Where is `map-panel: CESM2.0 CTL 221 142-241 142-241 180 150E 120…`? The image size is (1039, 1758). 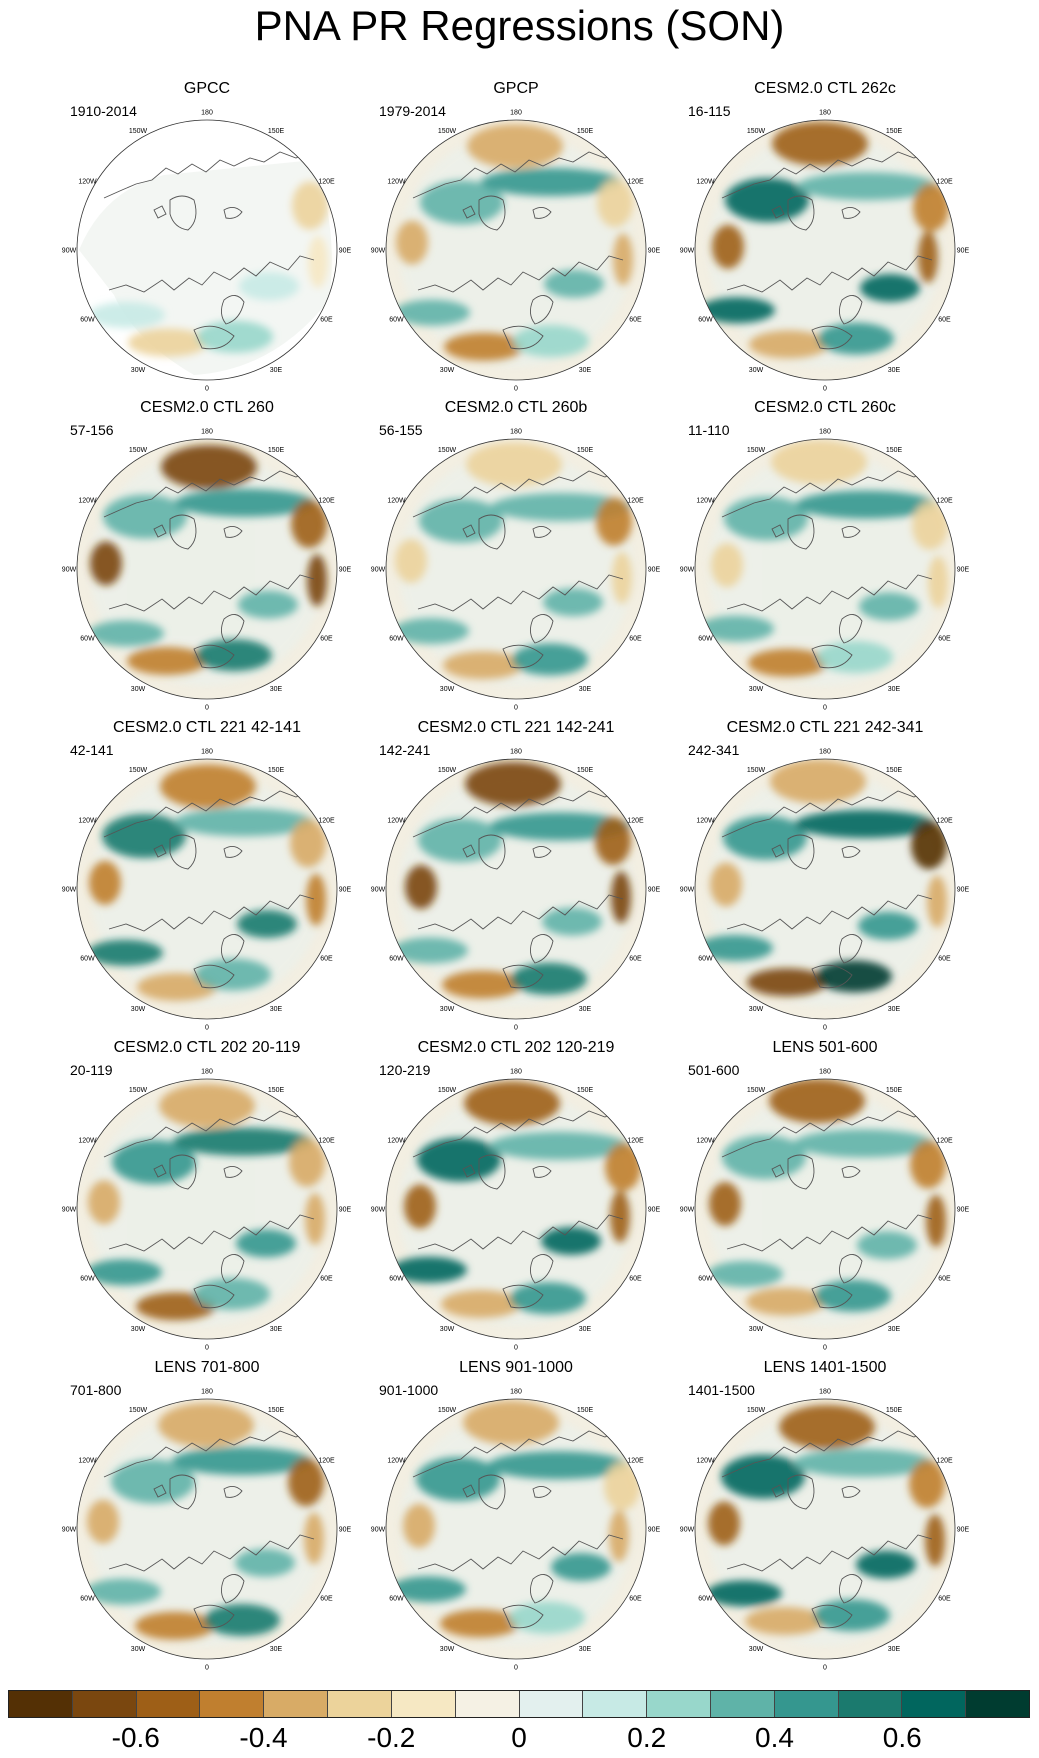 map-panel: CESM2.0 CTL 221 142-241 142-241 180 150E 120… is located at coordinates (527, 875).